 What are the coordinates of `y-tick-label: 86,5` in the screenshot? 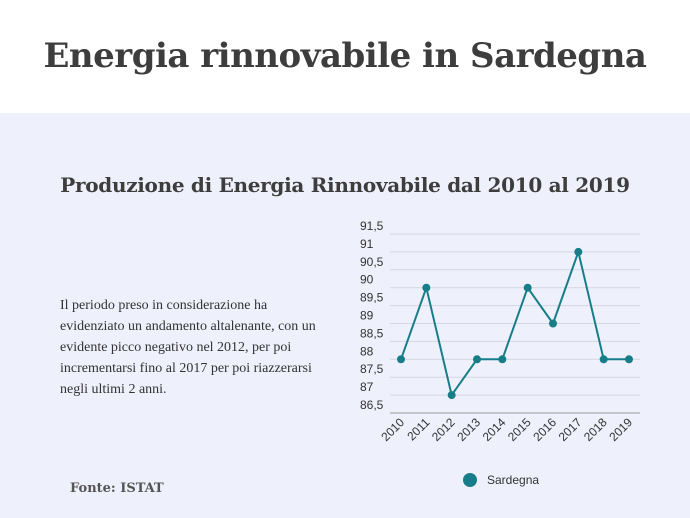 It's located at (372, 405).